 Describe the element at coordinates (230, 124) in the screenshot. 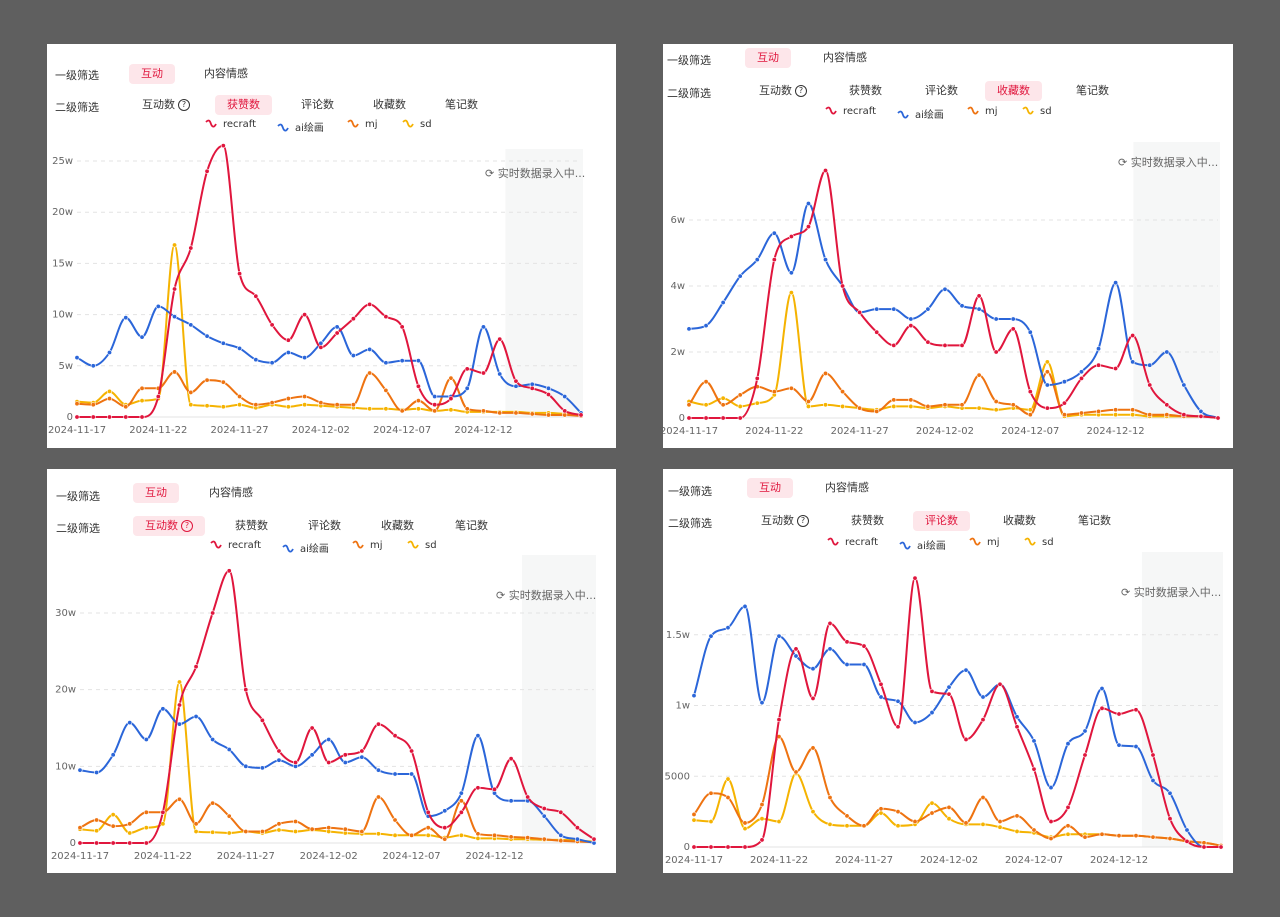

I see `legend-item-recraft: recraft` at that location.